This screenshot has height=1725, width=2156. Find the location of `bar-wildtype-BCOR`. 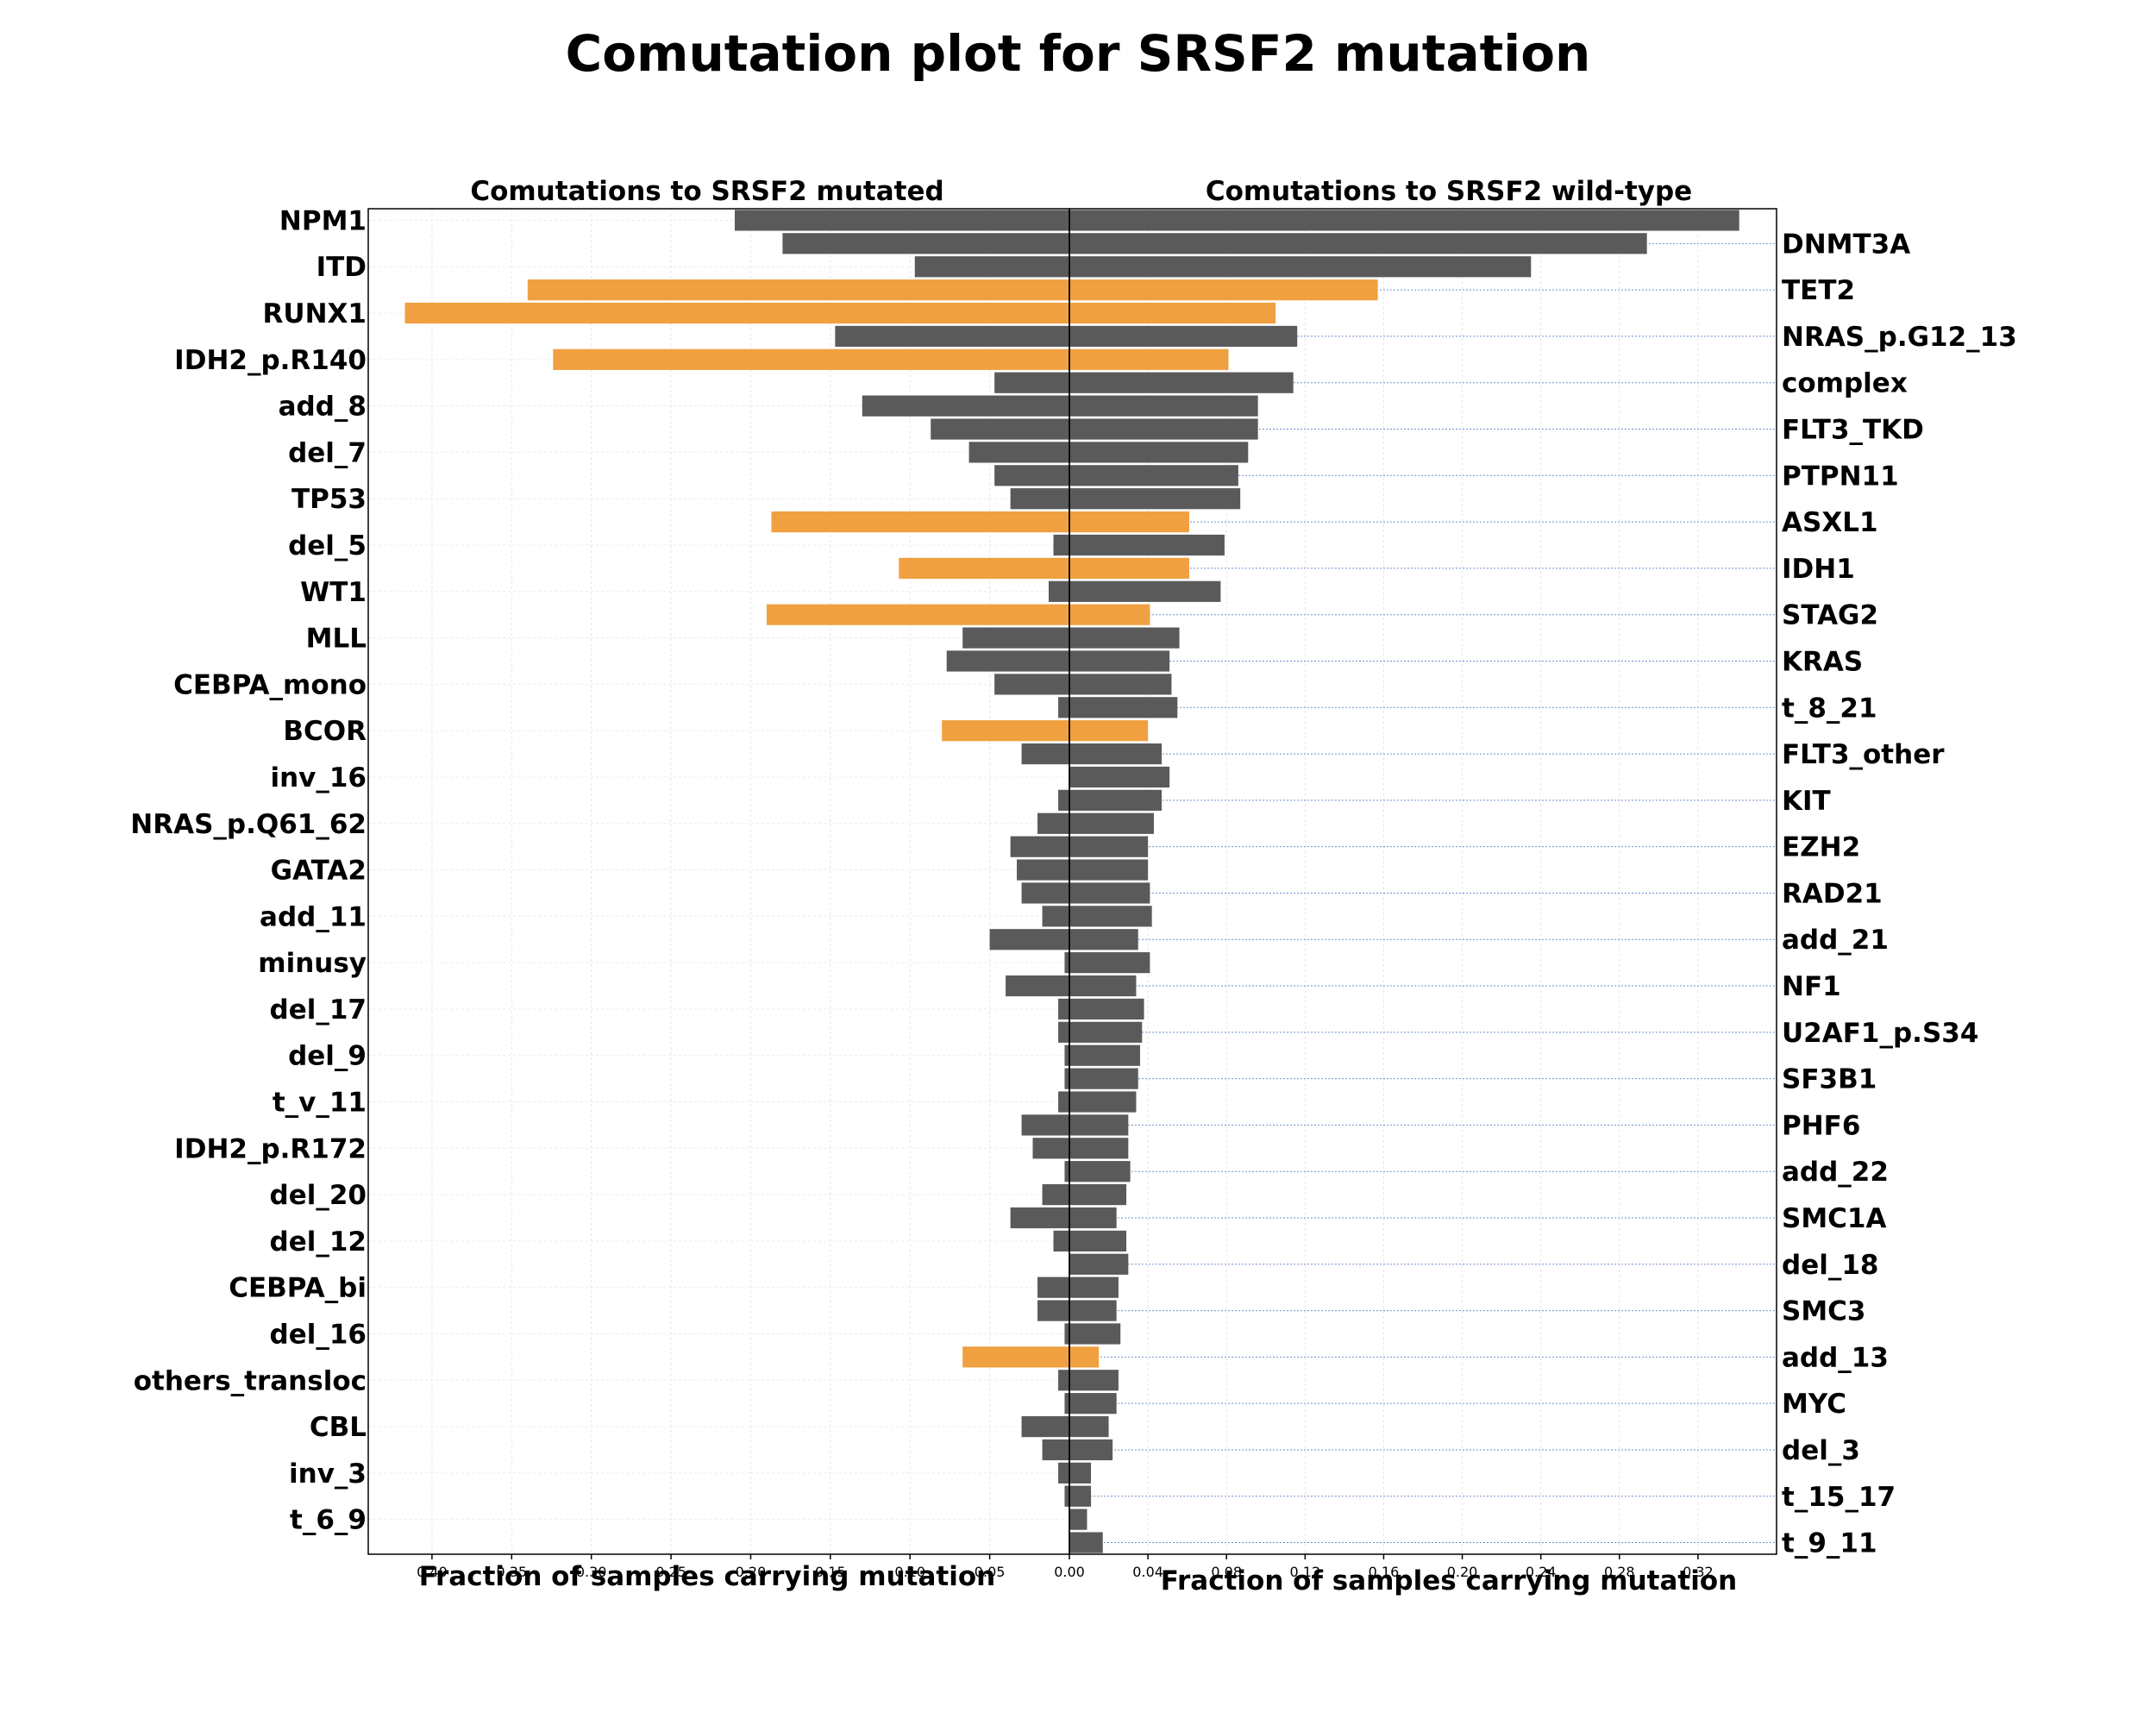

bar-wildtype-BCOR is located at coordinates (1109, 731).